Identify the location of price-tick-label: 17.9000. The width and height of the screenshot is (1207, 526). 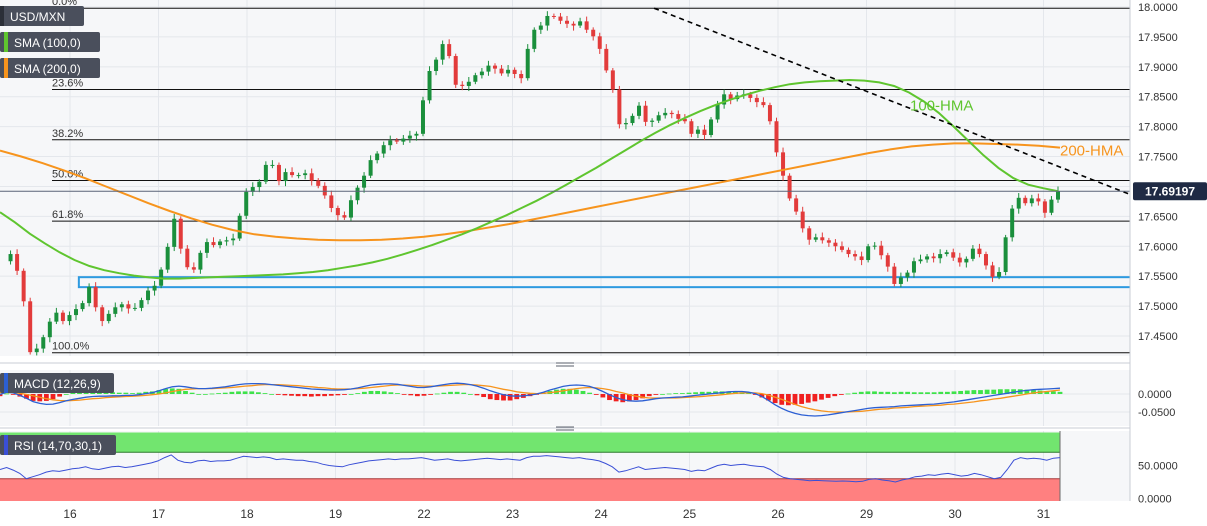
(1158, 68).